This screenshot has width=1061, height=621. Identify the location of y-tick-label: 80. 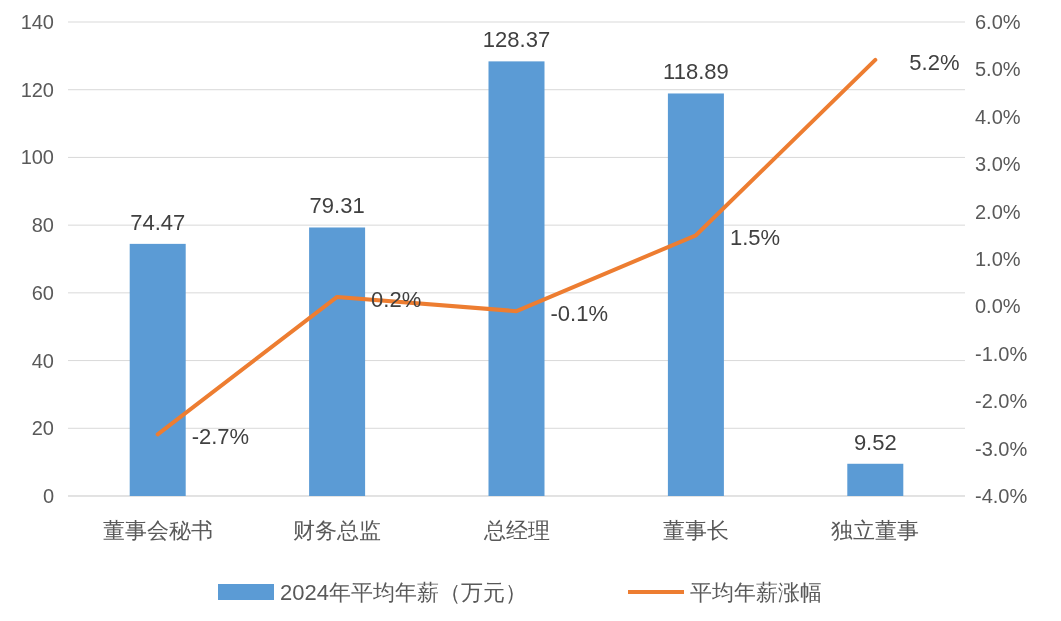
(42, 225).